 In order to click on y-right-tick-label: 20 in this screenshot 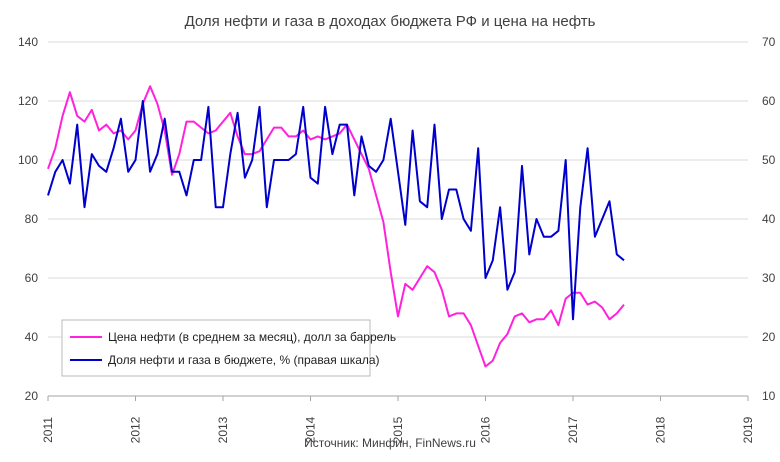, I will do `click(769, 337)`.